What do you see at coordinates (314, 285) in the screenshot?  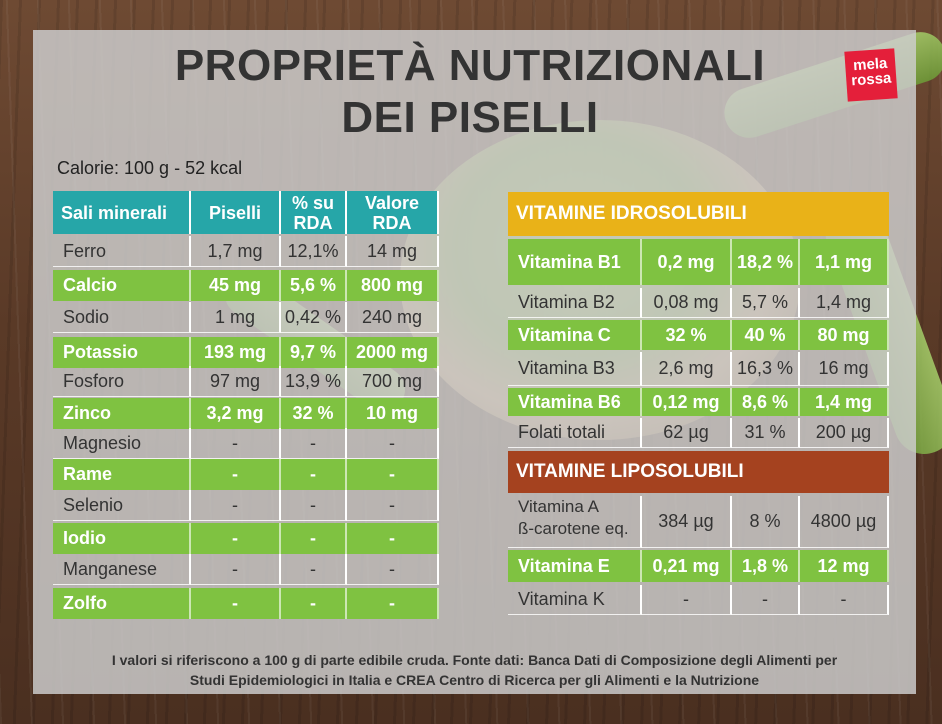 I see `mineral-rda-percent: 5,6 %` at bounding box center [314, 285].